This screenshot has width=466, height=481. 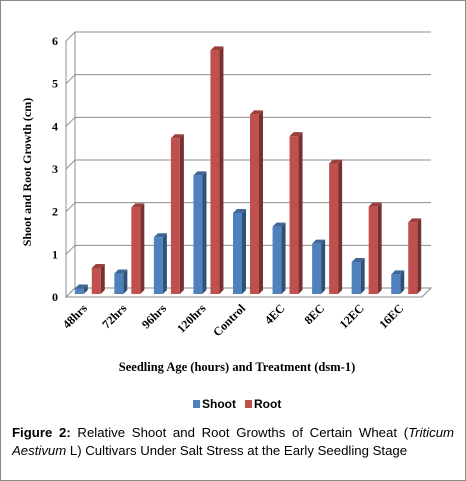 What do you see at coordinates (191, 318) in the screenshot?
I see `x-tick-label: 120hrs` at bounding box center [191, 318].